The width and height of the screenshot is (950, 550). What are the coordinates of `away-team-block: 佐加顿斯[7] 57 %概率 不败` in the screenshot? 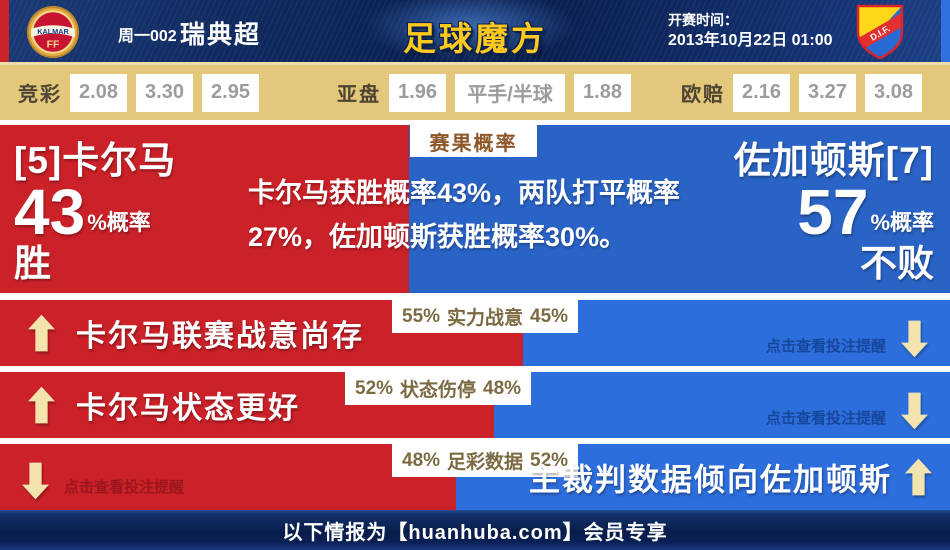 It's located at (834, 213).